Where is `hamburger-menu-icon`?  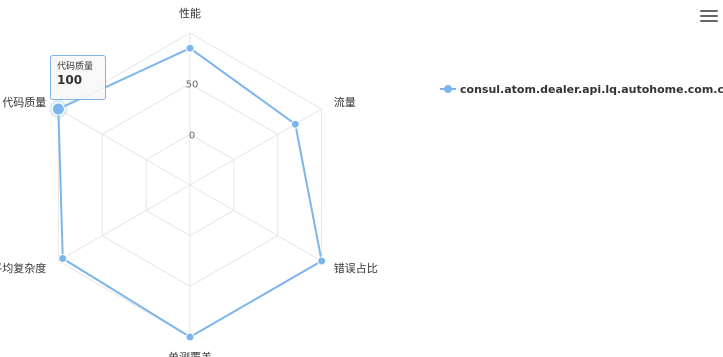 hamburger-menu-icon is located at coordinates (709, 17).